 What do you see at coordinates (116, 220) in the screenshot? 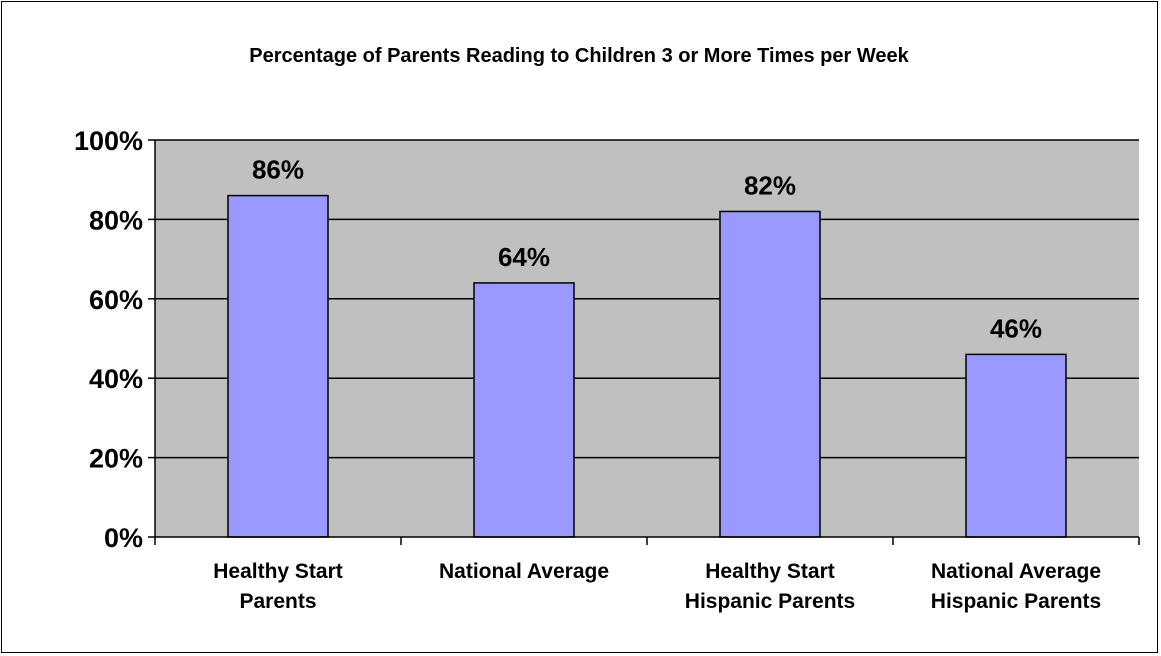
I see `y-tick-label: 80%` at bounding box center [116, 220].